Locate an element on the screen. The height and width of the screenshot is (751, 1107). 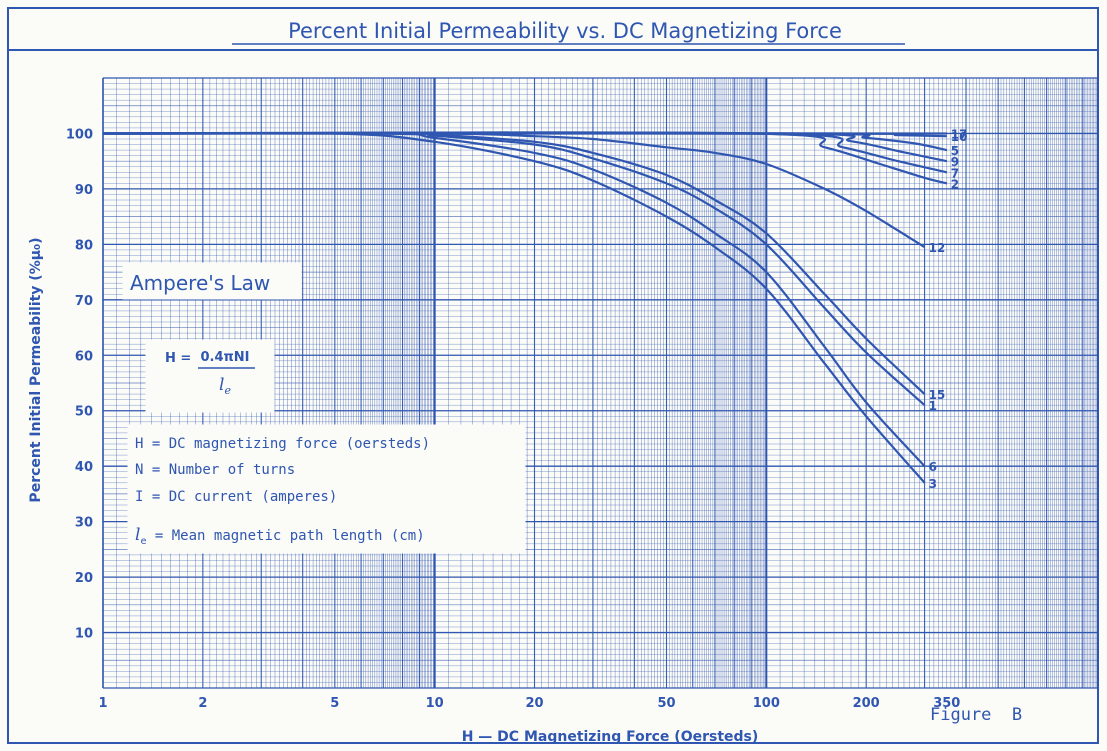
formula-denominator: le is located at coordinates (225, 386).